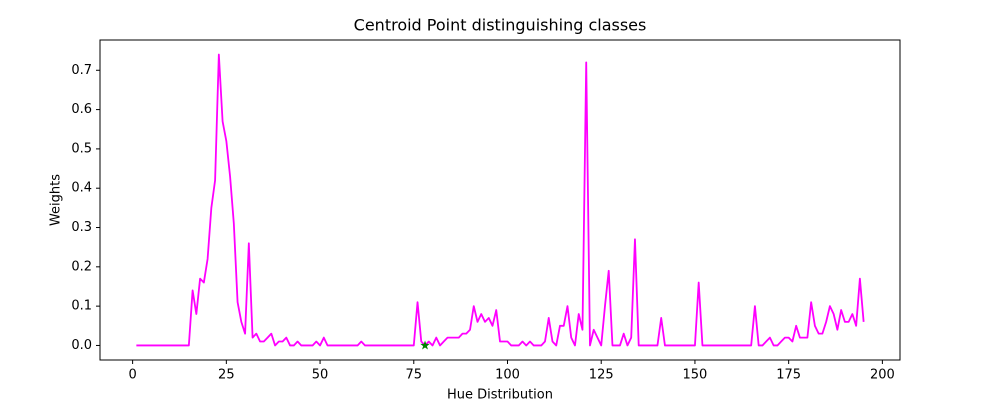  Describe the element at coordinates (81, 188) in the screenshot. I see `y-tick-label: 0.4` at that location.